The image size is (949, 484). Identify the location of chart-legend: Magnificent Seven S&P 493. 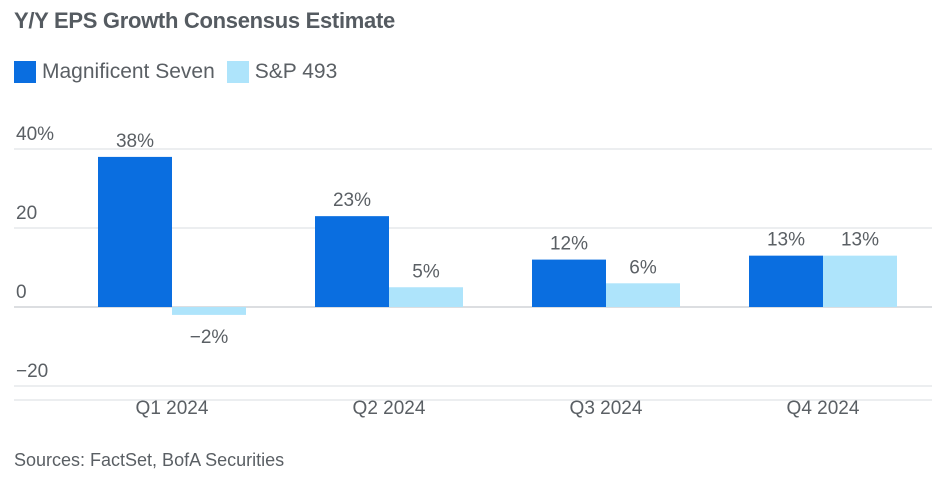
(181, 72).